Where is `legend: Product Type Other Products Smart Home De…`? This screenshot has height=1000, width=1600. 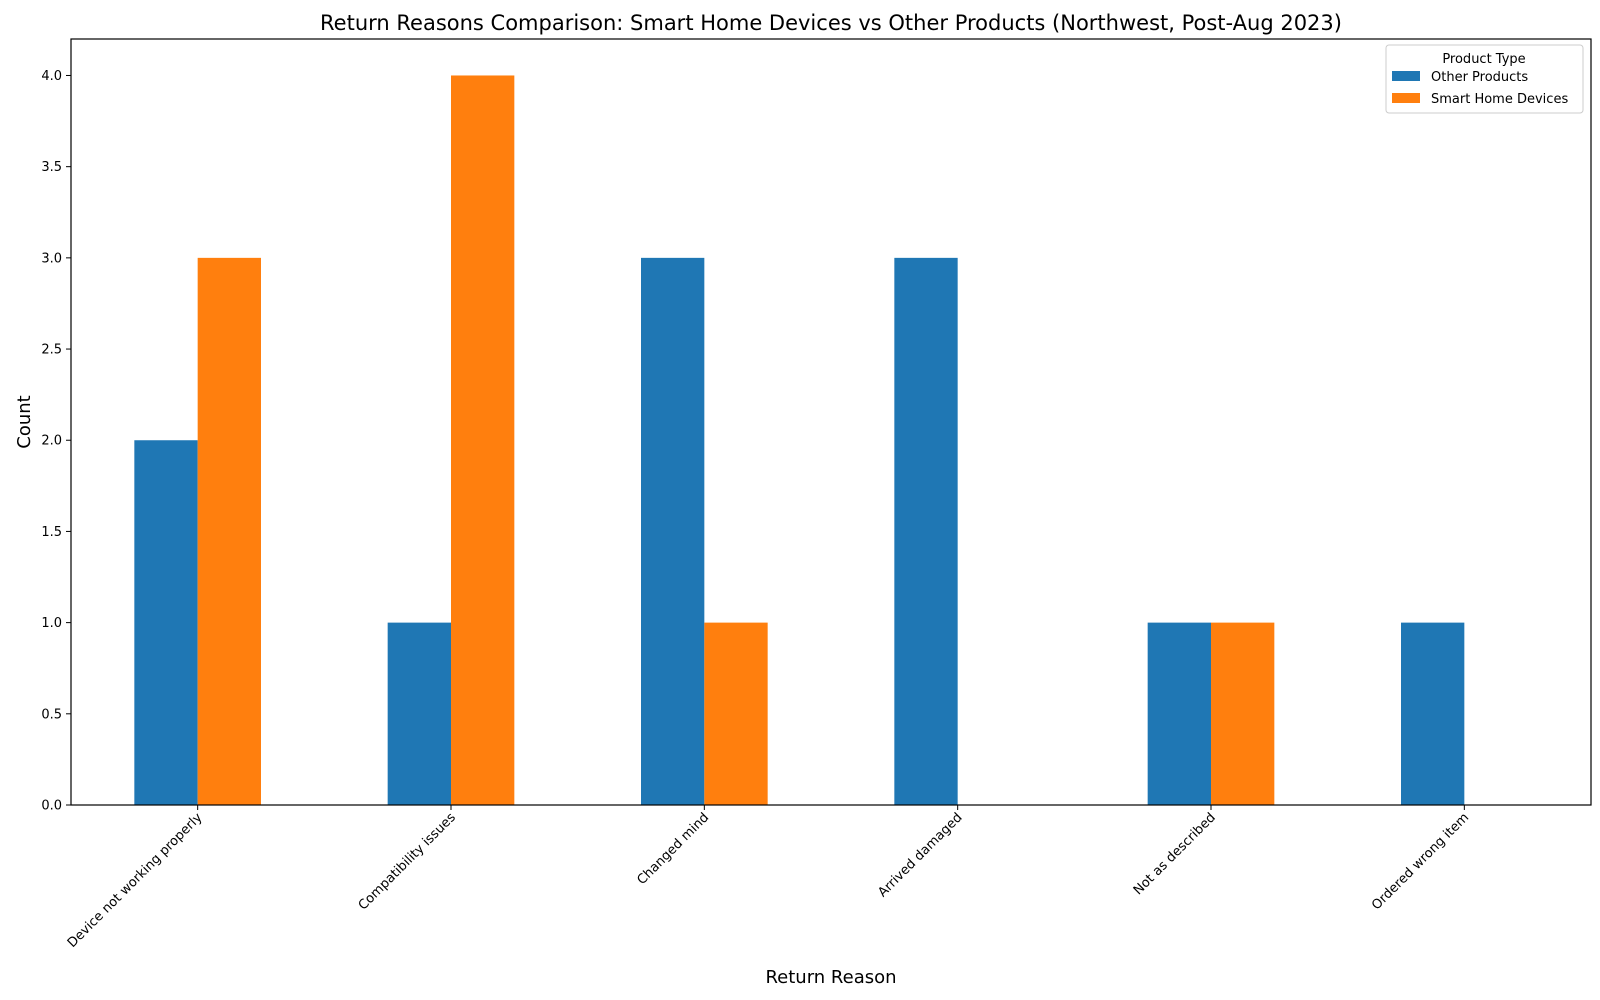
legend: Product Type Other Products Smart Home De… is located at coordinates (1484, 79).